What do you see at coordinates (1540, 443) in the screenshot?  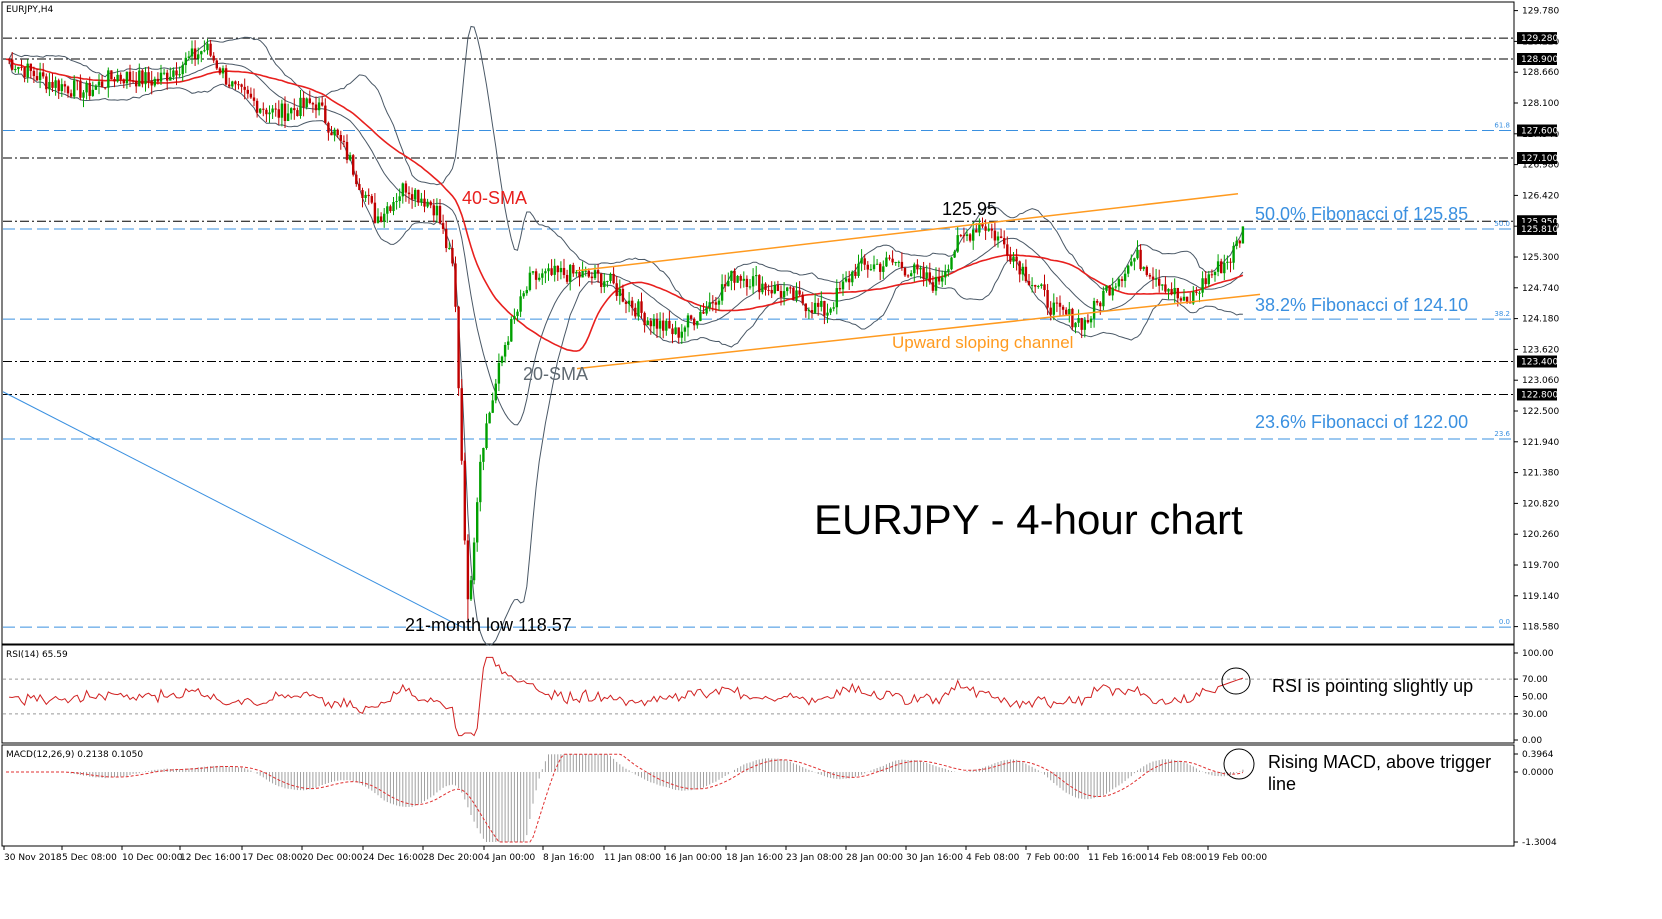 I see `y-tick-label: 121.940` at bounding box center [1540, 443].